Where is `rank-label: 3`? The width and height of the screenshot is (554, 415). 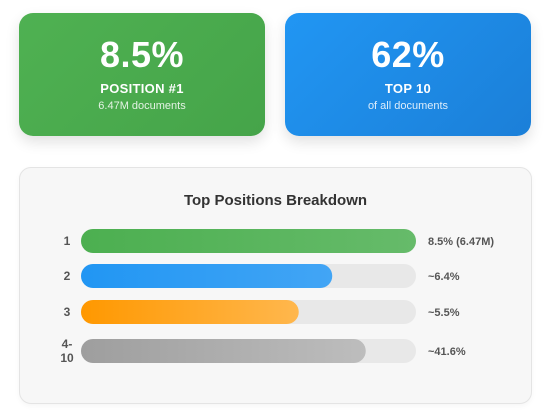
rank-label: 3 is located at coordinates (67, 312).